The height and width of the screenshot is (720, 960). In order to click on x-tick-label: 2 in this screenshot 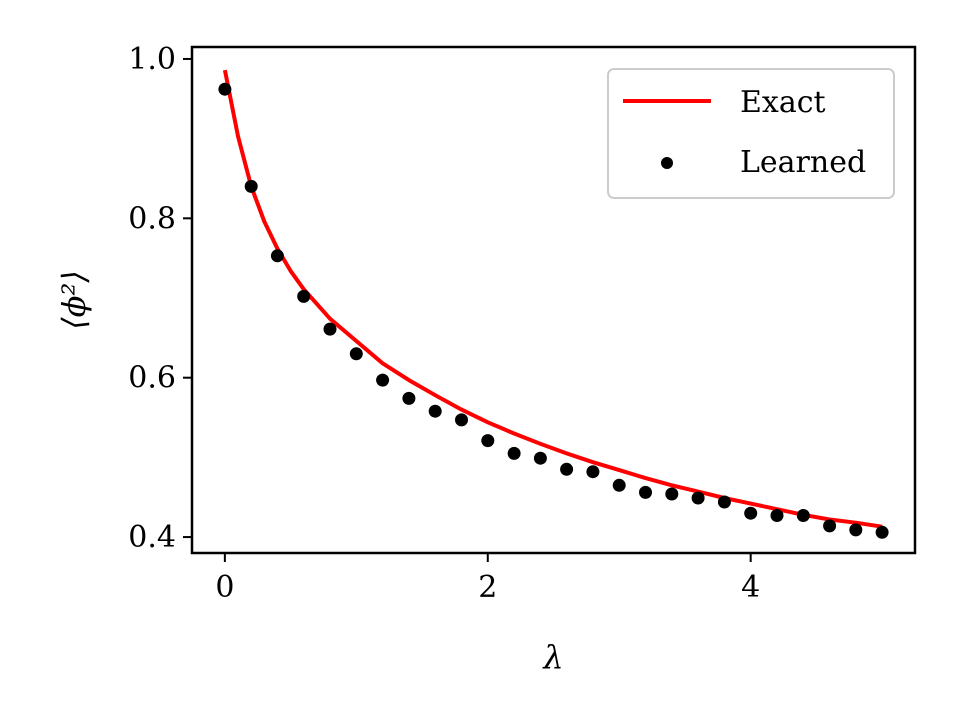, I will do `click(487, 587)`.